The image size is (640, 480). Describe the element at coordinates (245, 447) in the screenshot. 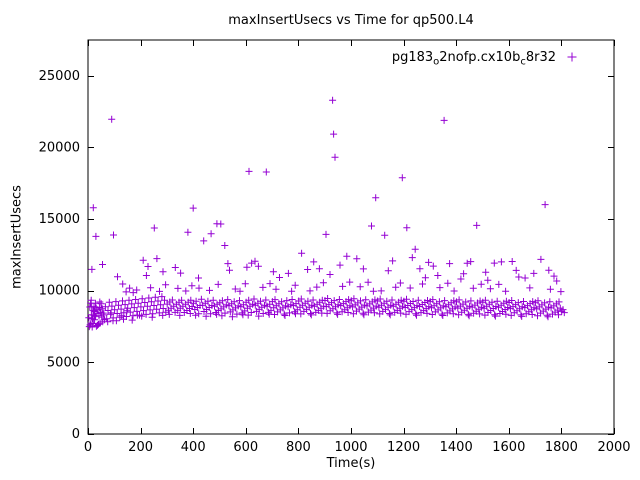

I see `x-tick-label: 600` at that location.